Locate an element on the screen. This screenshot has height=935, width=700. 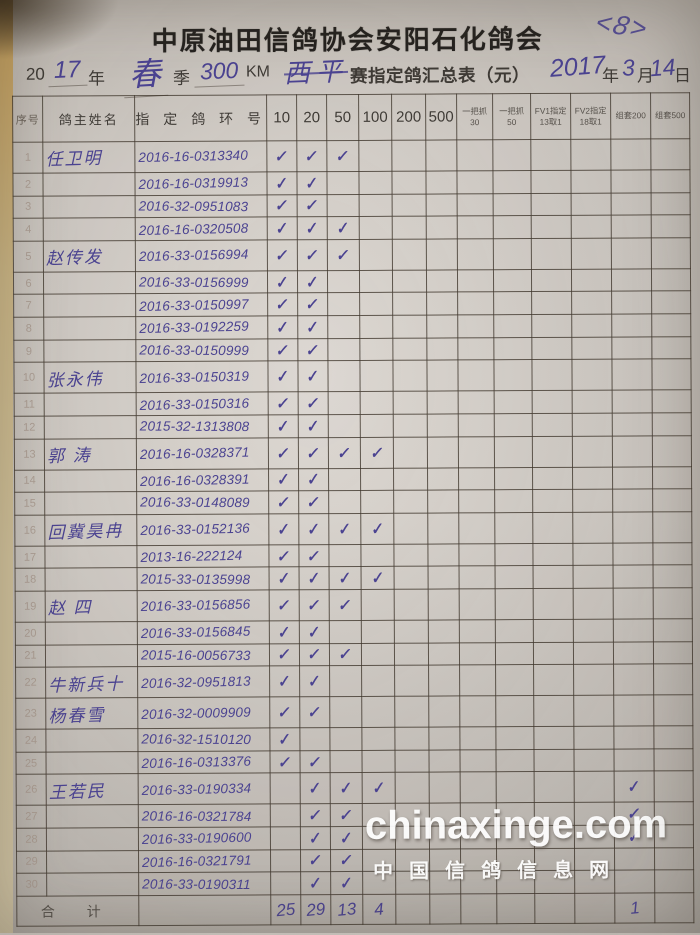
seq-number: 15 is located at coordinates (29, 504).